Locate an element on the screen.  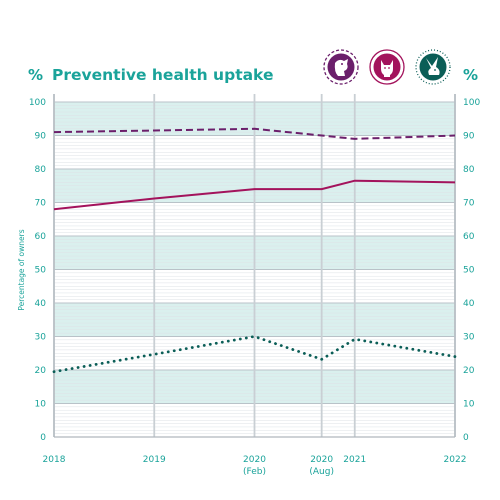
y-tick-label-right: 80 is located at coordinates (469, 170).